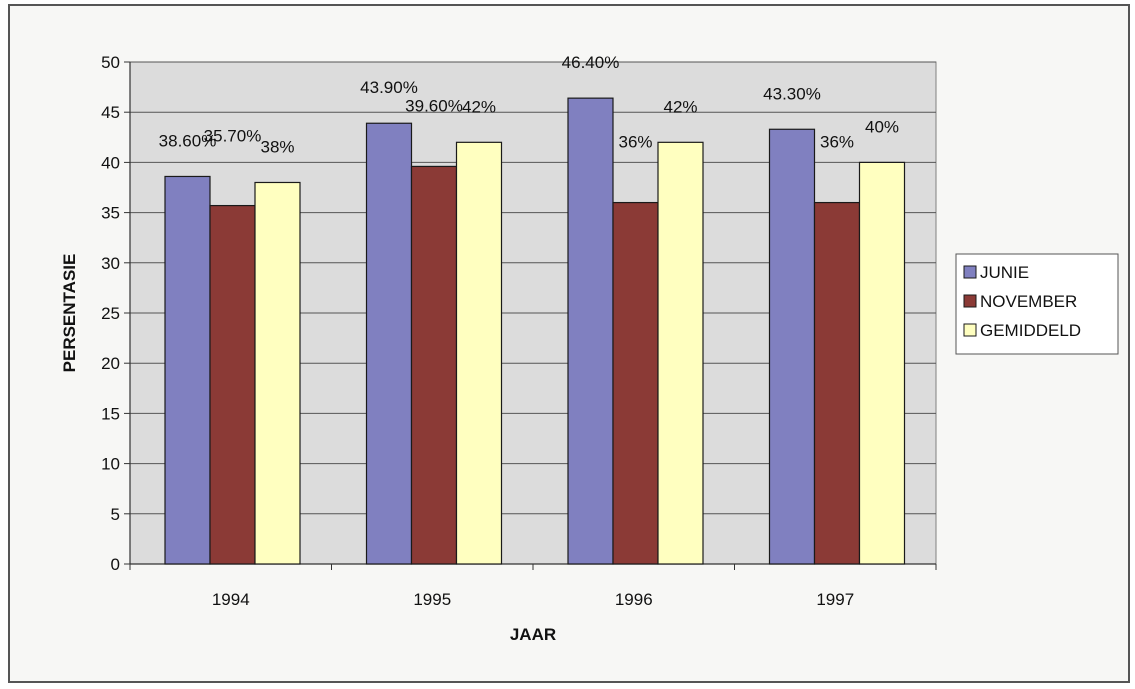 Image resolution: width=1135 pixels, height=689 pixels. Describe the element at coordinates (110, 313) in the screenshot. I see `y-tick-label: 25` at that location.